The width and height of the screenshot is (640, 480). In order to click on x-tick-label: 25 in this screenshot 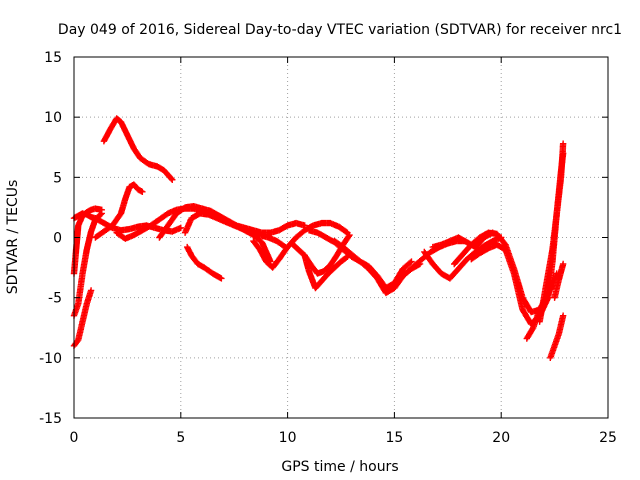, I will do `click(608, 438)`.